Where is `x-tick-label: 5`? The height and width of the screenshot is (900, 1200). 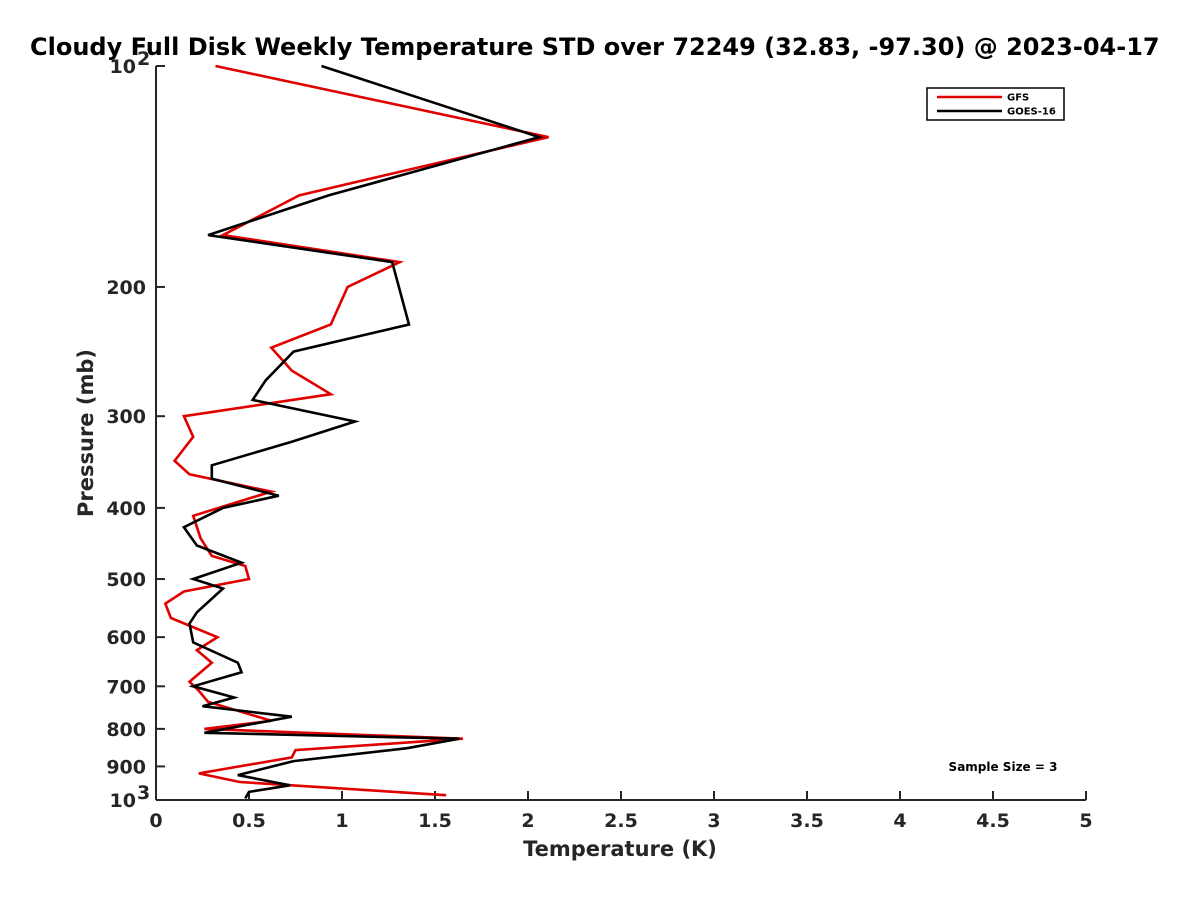
x-tick-label: 5 is located at coordinates (1085, 821).